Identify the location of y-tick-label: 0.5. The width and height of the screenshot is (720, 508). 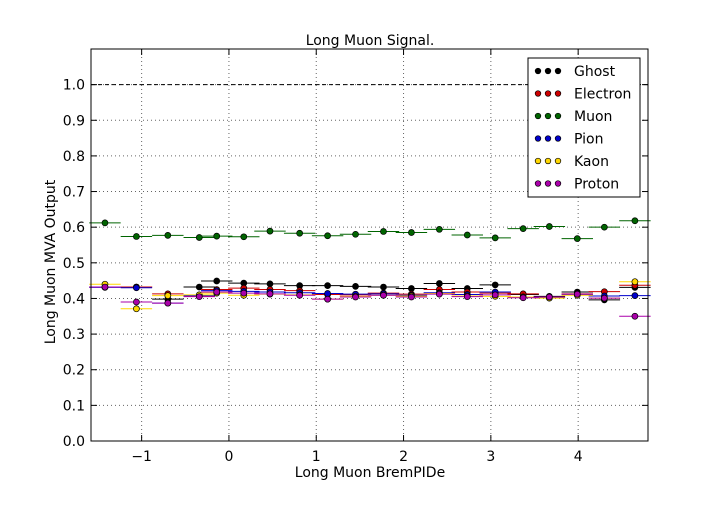
(74, 264).